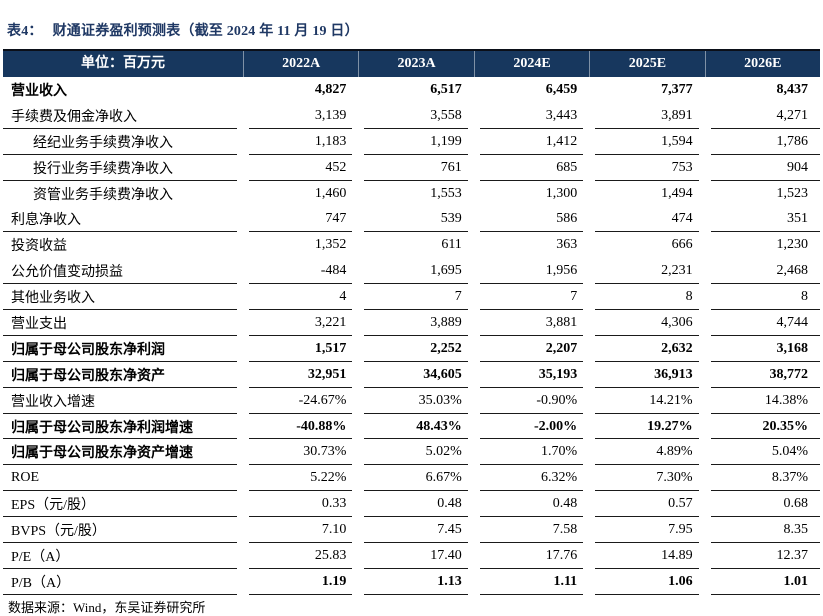 Image resolution: width=823 pixels, height=616 pixels. I want to click on value-cell: 25.83, so click(300, 556).